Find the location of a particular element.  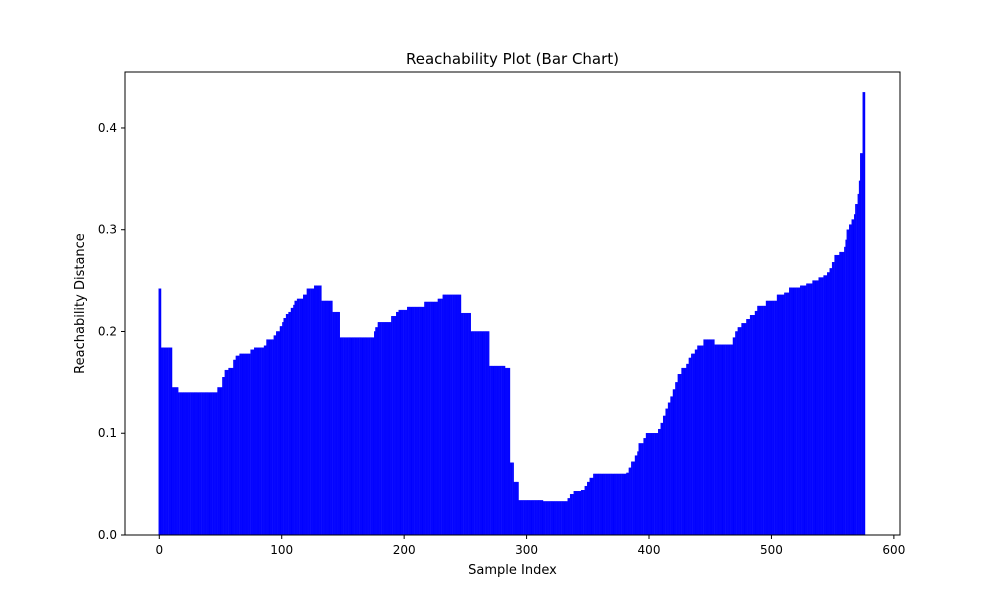

x-axis-ticks: 0 100 200 300 400 500 600 is located at coordinates (530, 546).